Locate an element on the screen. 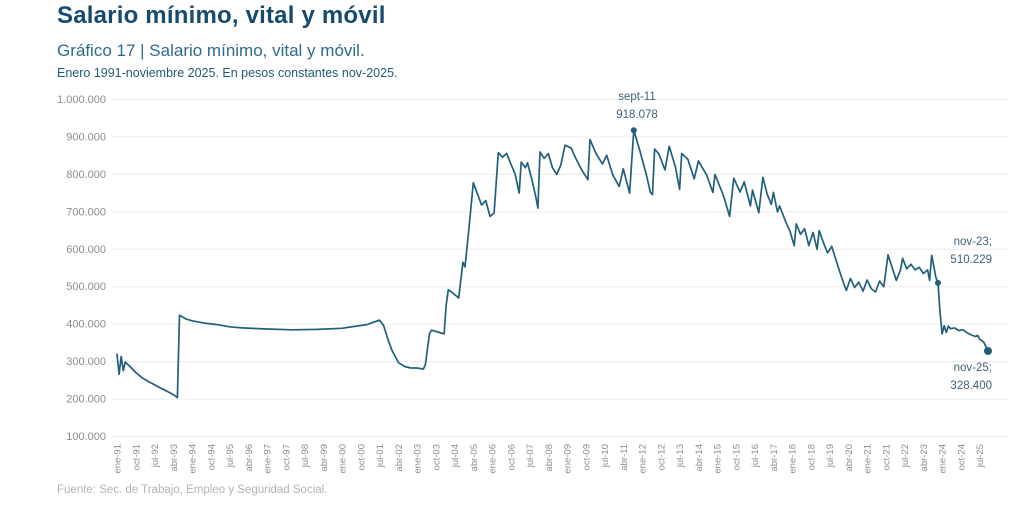 The width and height of the screenshot is (1024, 506). y-tick-label: 400.000 is located at coordinates (86, 325).